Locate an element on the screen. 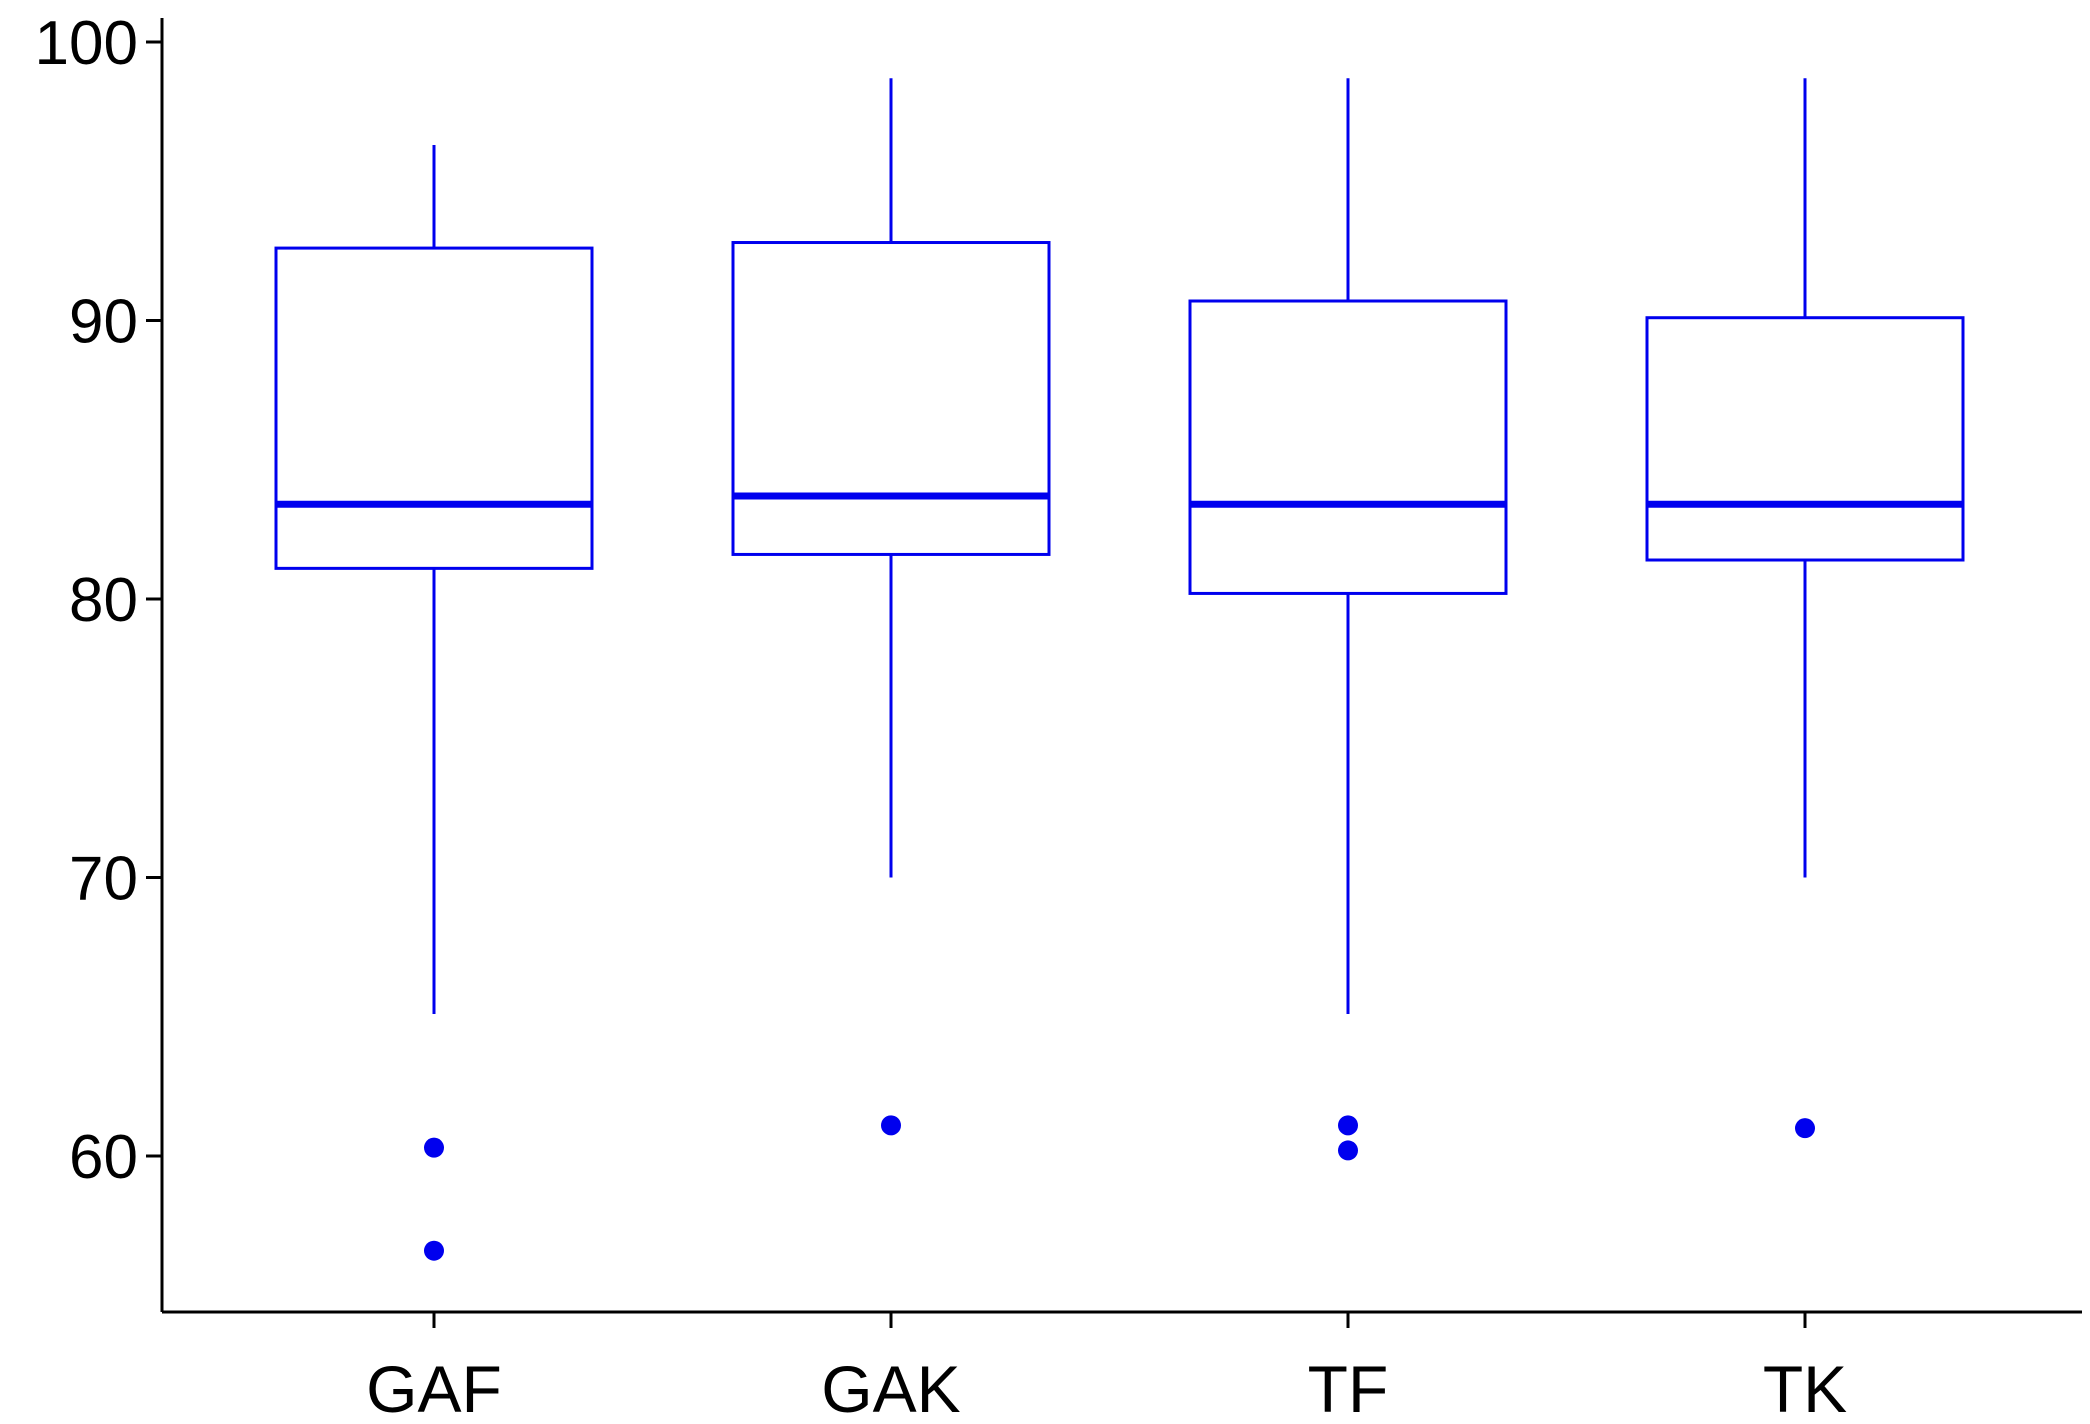 The image size is (2090, 1424). x-tick-label: TK is located at coordinates (1805, 1388).